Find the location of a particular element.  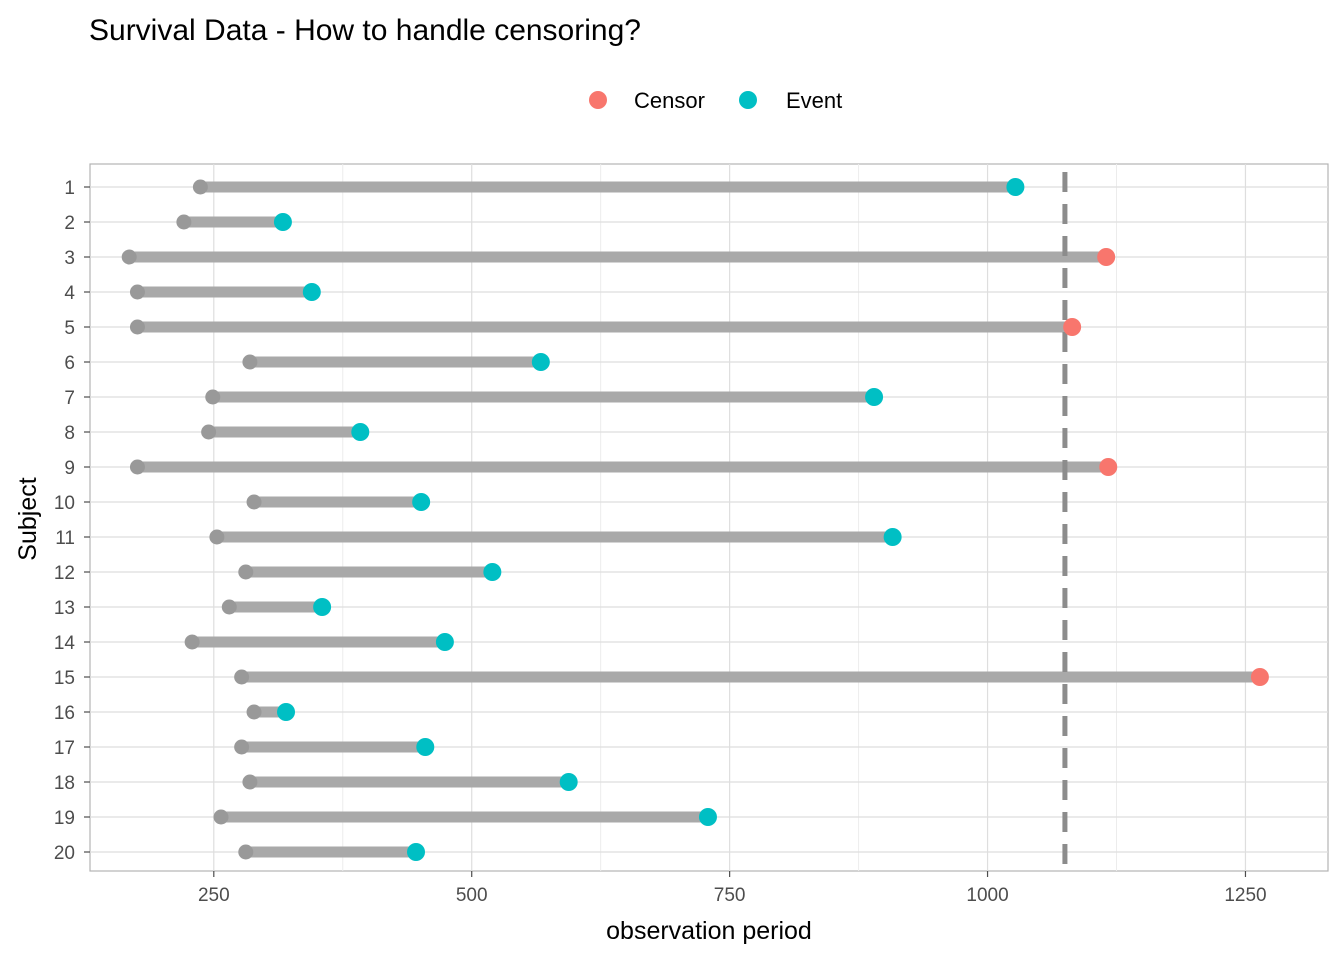

y-tick-label: 5 is located at coordinates (69, 328).